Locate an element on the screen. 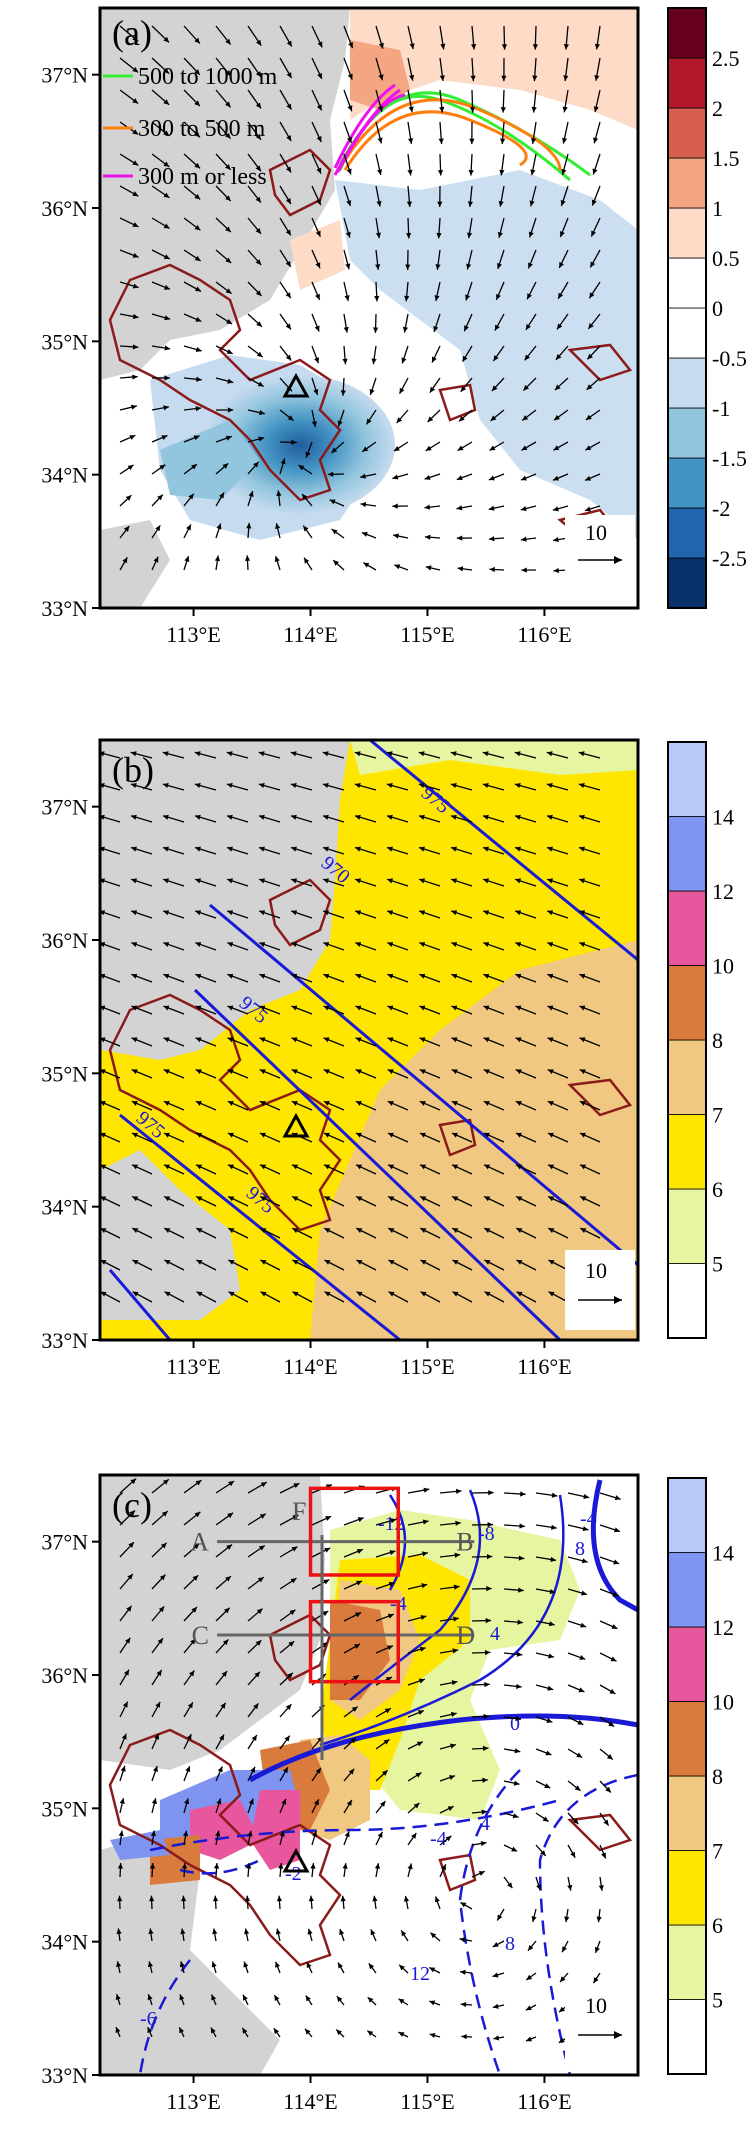 The width and height of the screenshot is (756, 2140). x-tick-label: 115°E is located at coordinates (427, 2101).